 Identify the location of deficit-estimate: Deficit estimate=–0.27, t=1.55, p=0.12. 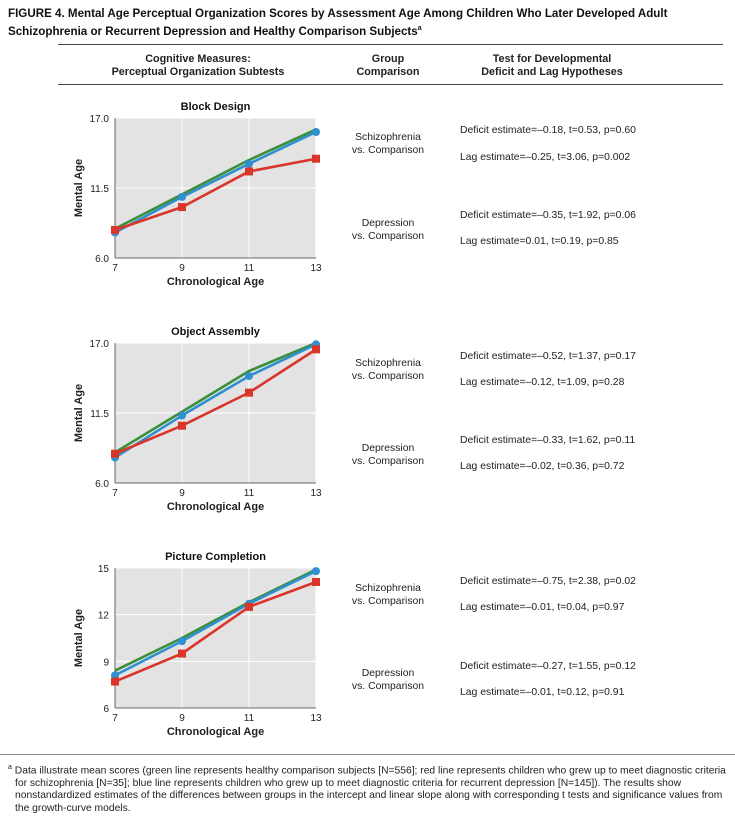
(548, 666).